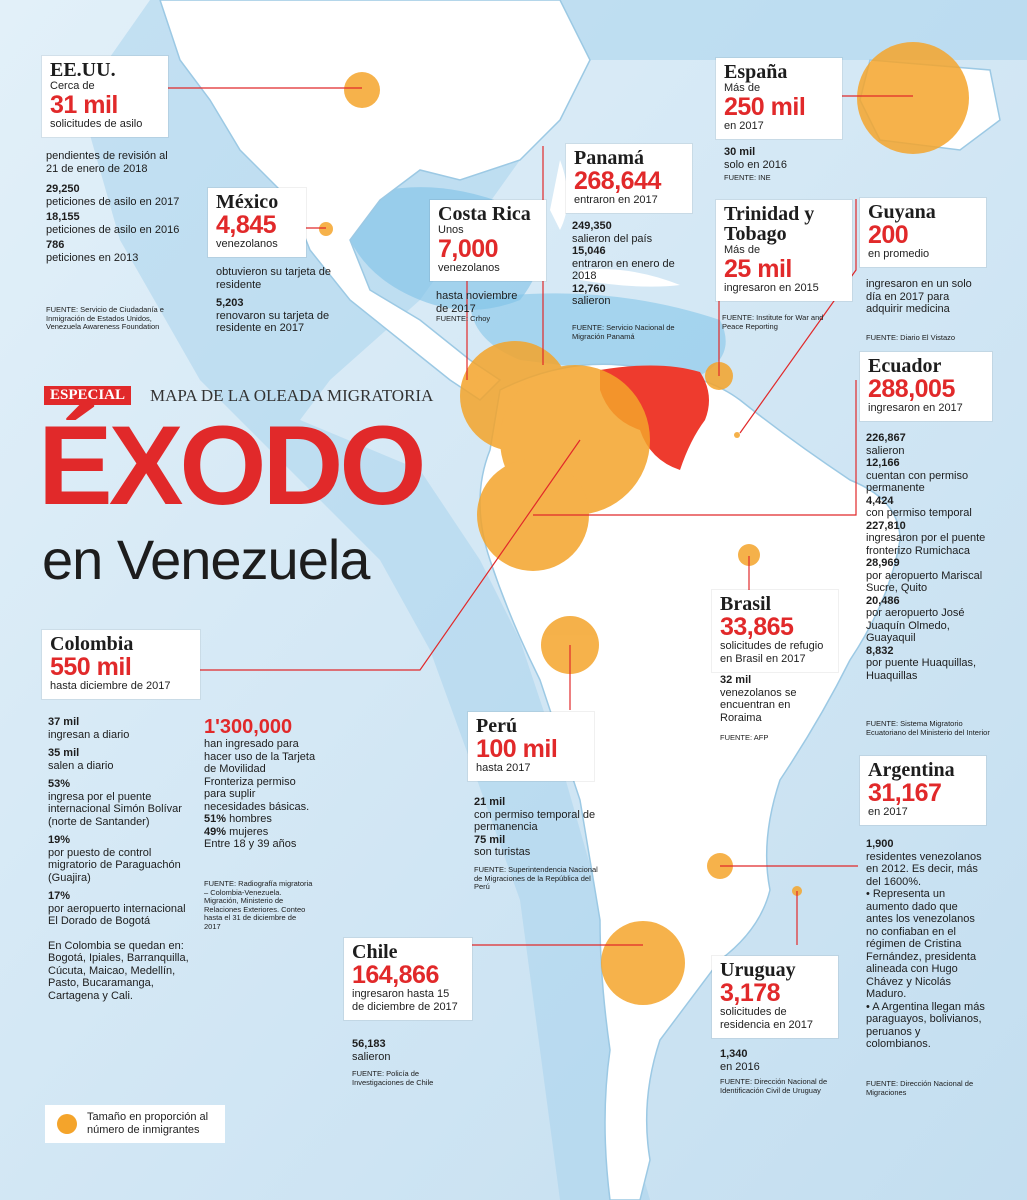  Describe the element at coordinates (771, 288) in the screenshot. I see `trinidad-post: ingresaron en 2015` at that location.